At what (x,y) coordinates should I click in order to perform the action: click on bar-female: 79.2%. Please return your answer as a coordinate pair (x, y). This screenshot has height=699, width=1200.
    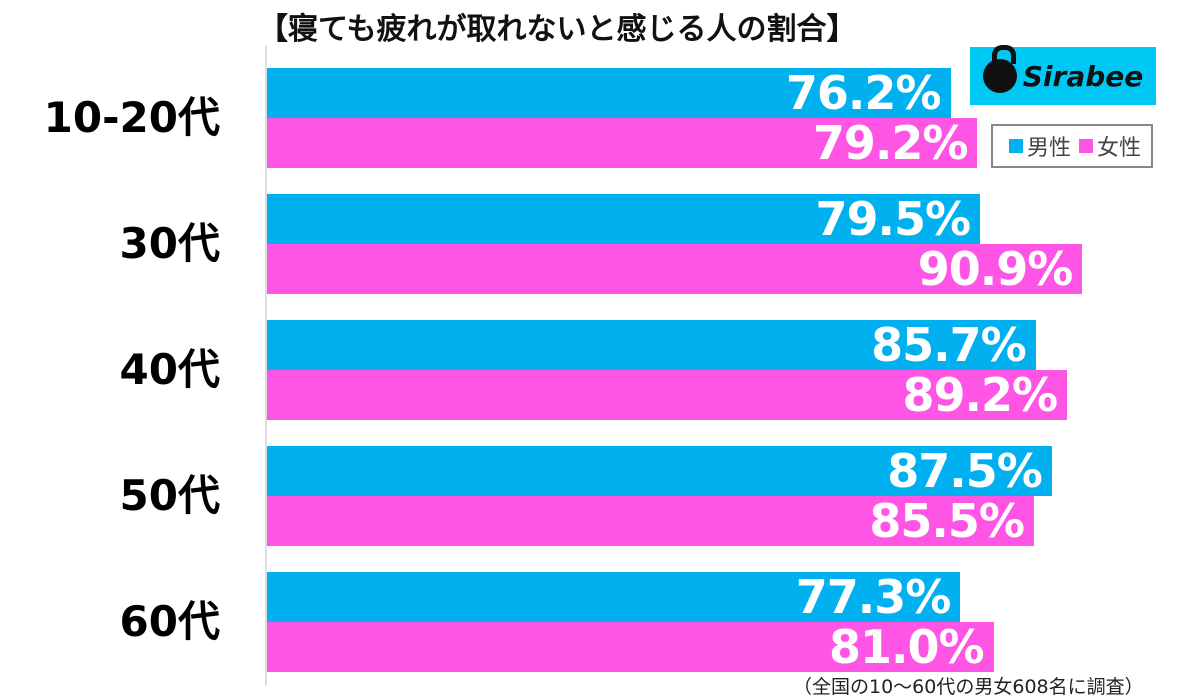
    Looking at the image, I should click on (622, 143).